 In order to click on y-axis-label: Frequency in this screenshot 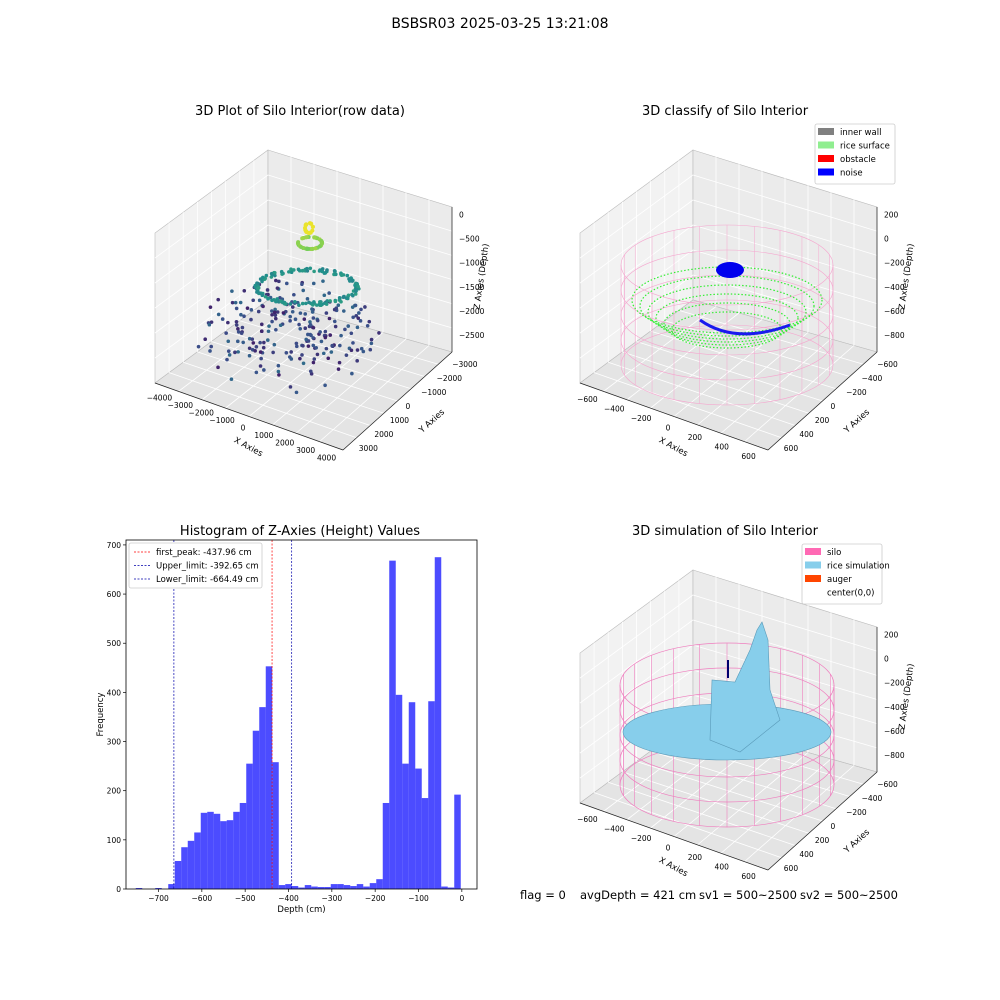, I will do `click(101, 715)`.